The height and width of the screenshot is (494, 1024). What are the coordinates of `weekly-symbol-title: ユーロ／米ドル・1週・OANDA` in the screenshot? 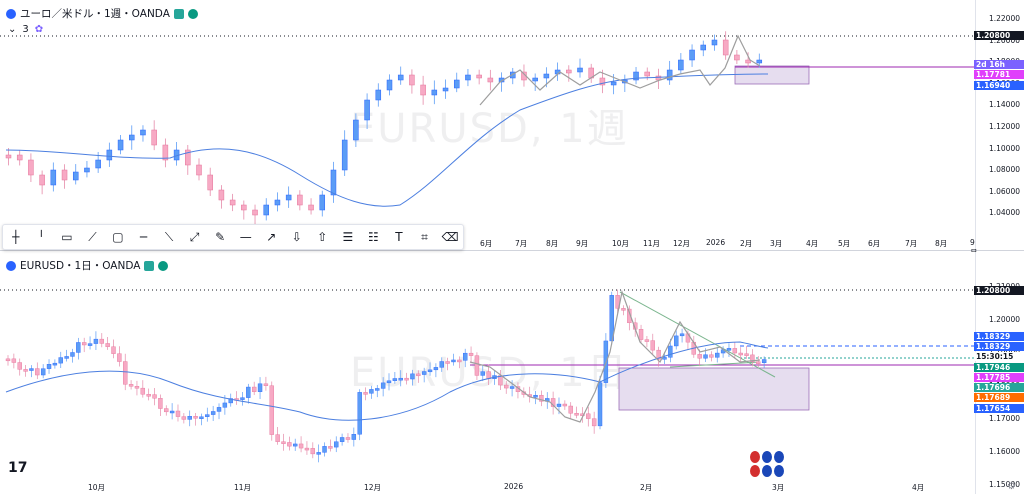 It's located at (95, 14).